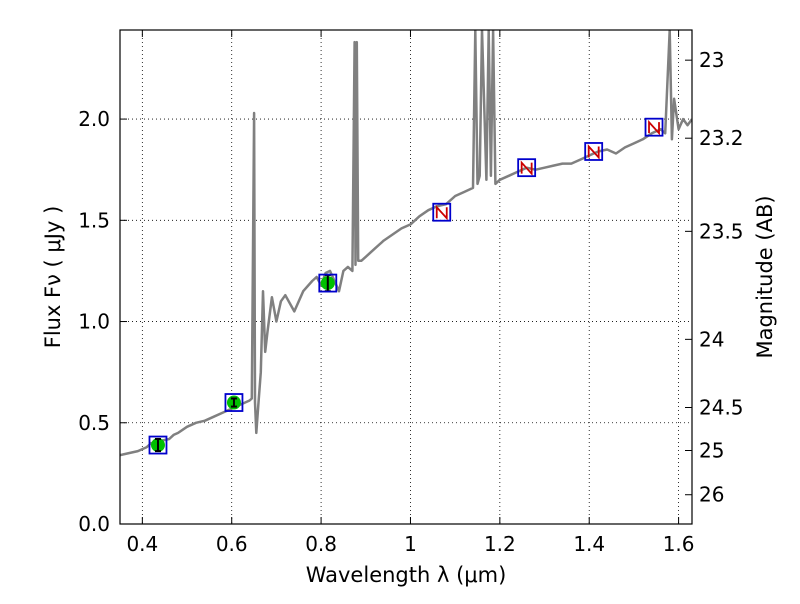 The image size is (800, 604). I want to click on mag-tick-label: 25, so click(711, 450).